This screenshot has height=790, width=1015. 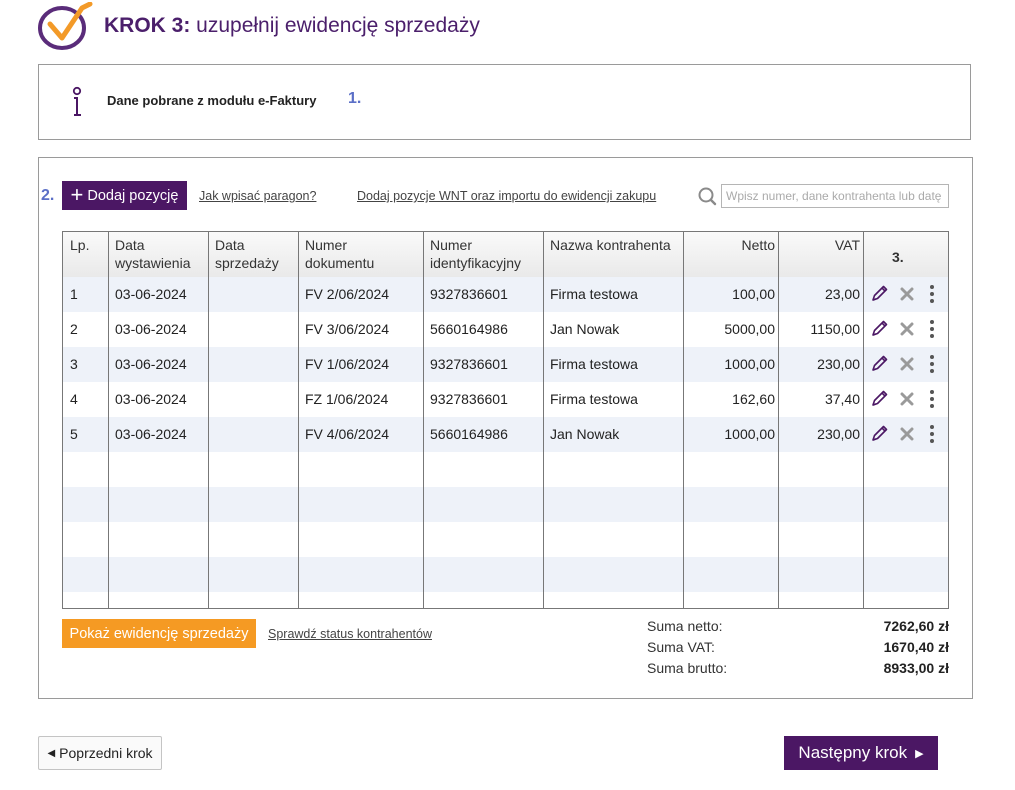 I want to click on step-marker-3: 3., so click(x=898, y=257).